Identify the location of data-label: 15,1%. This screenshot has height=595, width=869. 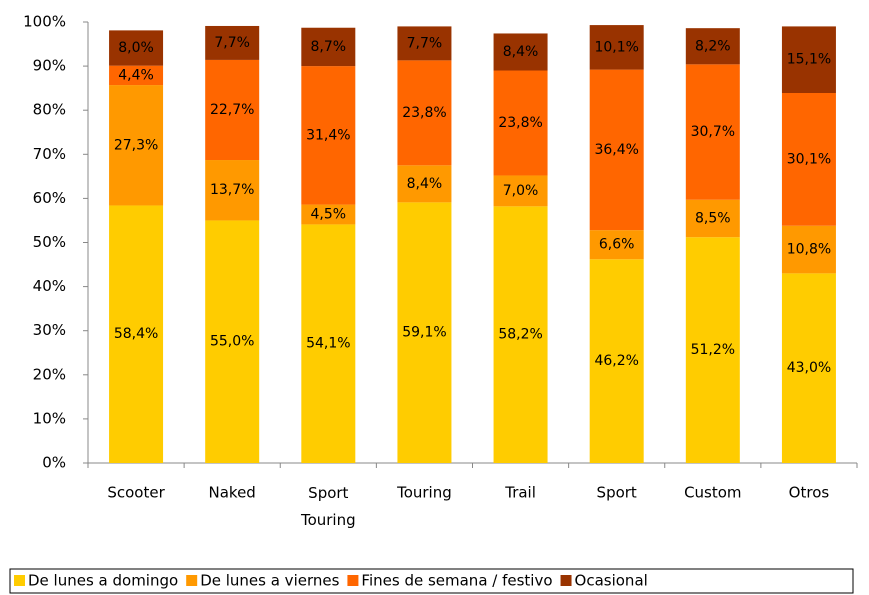
(809, 60).